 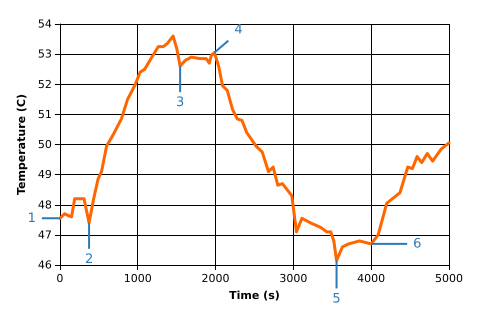 What do you see at coordinates (254, 295) in the screenshot?
I see `x-axis-title: Time (s)` at bounding box center [254, 295].